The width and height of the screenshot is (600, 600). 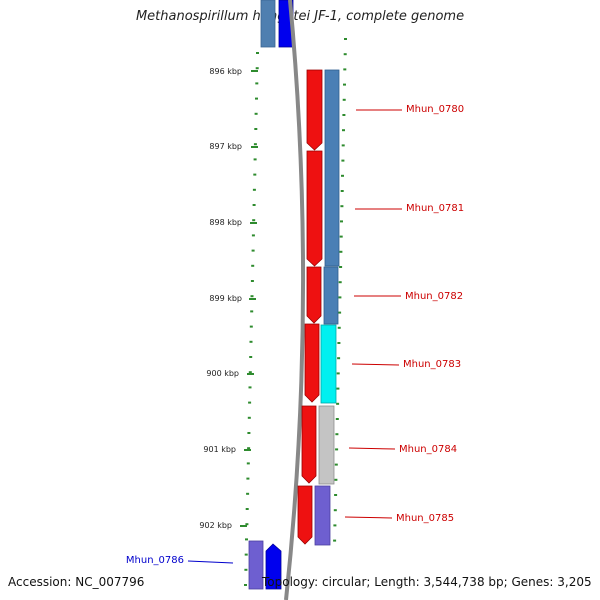 I want to click on bottom-features, so click(x=265, y=565).